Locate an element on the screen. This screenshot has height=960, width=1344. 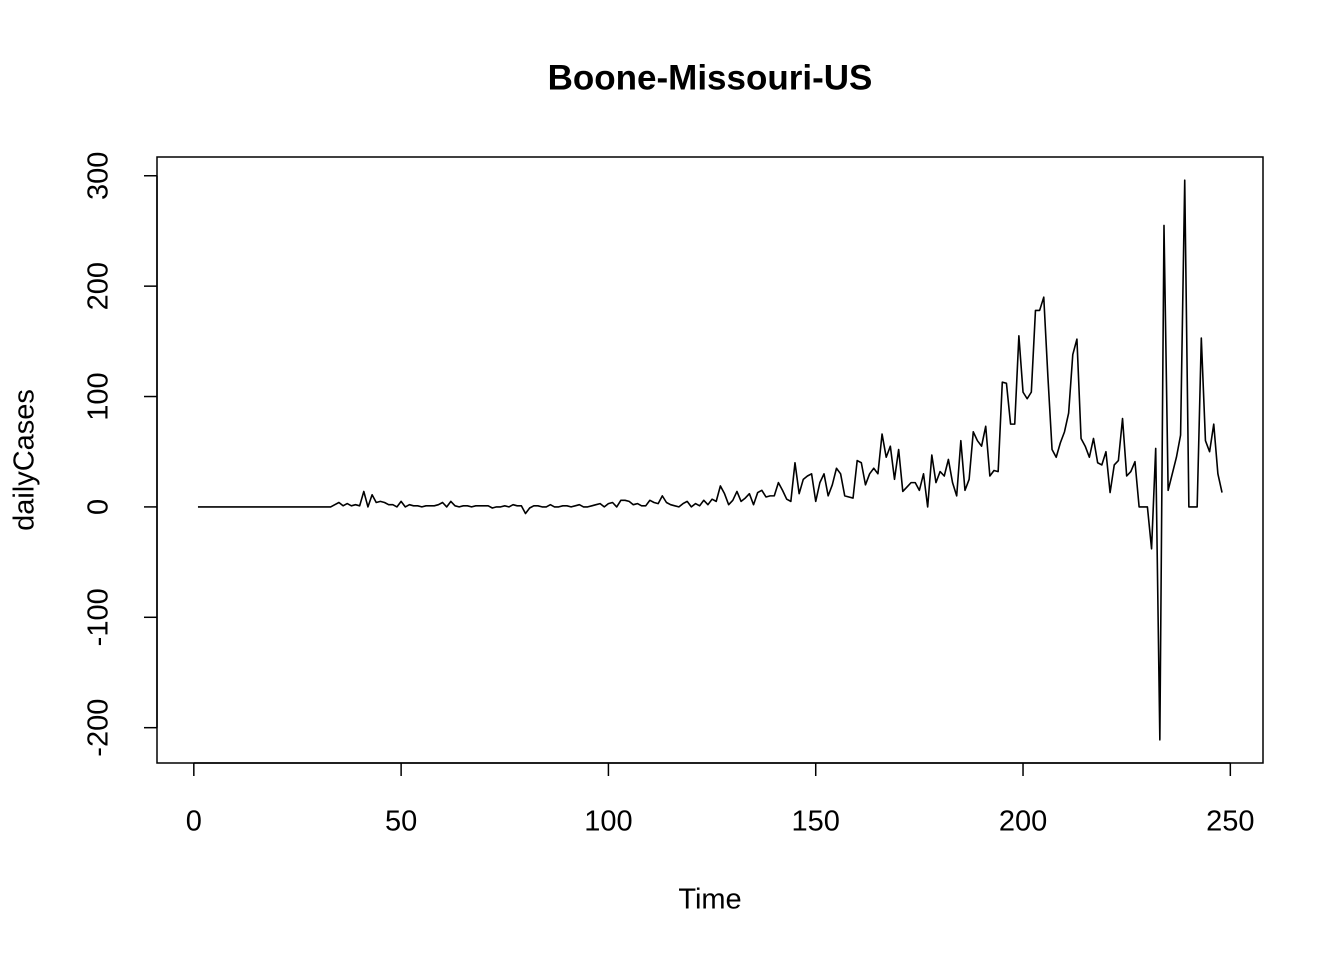
x-tick-label: 150 is located at coordinates (816, 822).